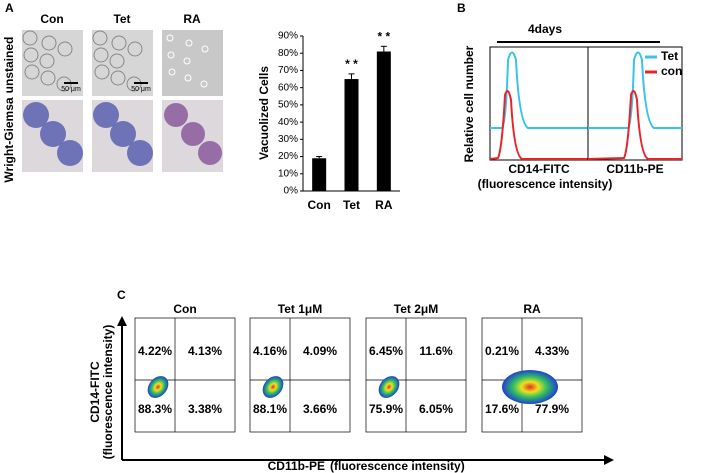 This screenshot has width=708, height=473. Describe the element at coordinates (288, 139) in the screenshot. I see `y-tick-label: 30%` at that location.